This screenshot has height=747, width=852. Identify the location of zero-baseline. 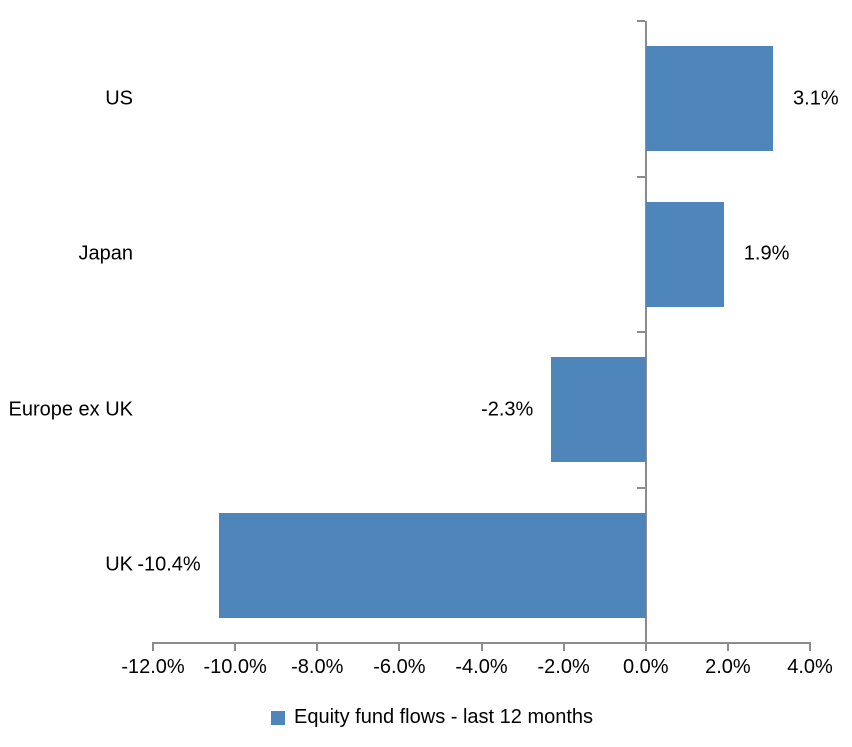
(645, 336).